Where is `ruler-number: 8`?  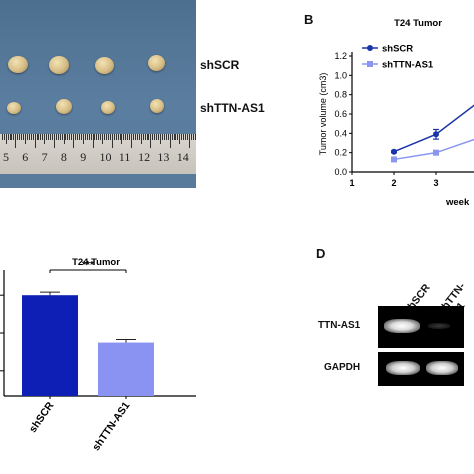
ruler-number: 8 is located at coordinates (63, 157).